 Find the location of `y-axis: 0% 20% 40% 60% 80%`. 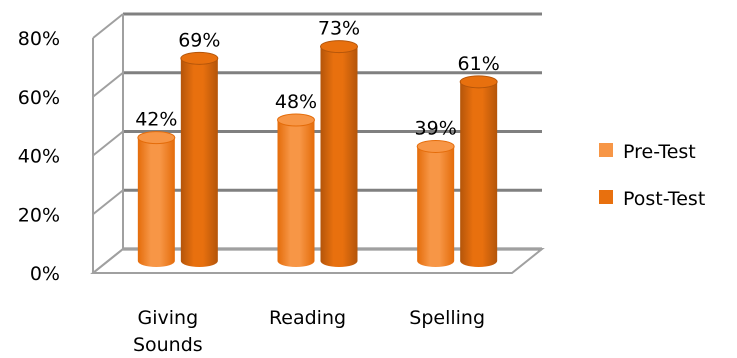

y-axis: 0% 20% 40% 60% 80% is located at coordinates (39, 156).